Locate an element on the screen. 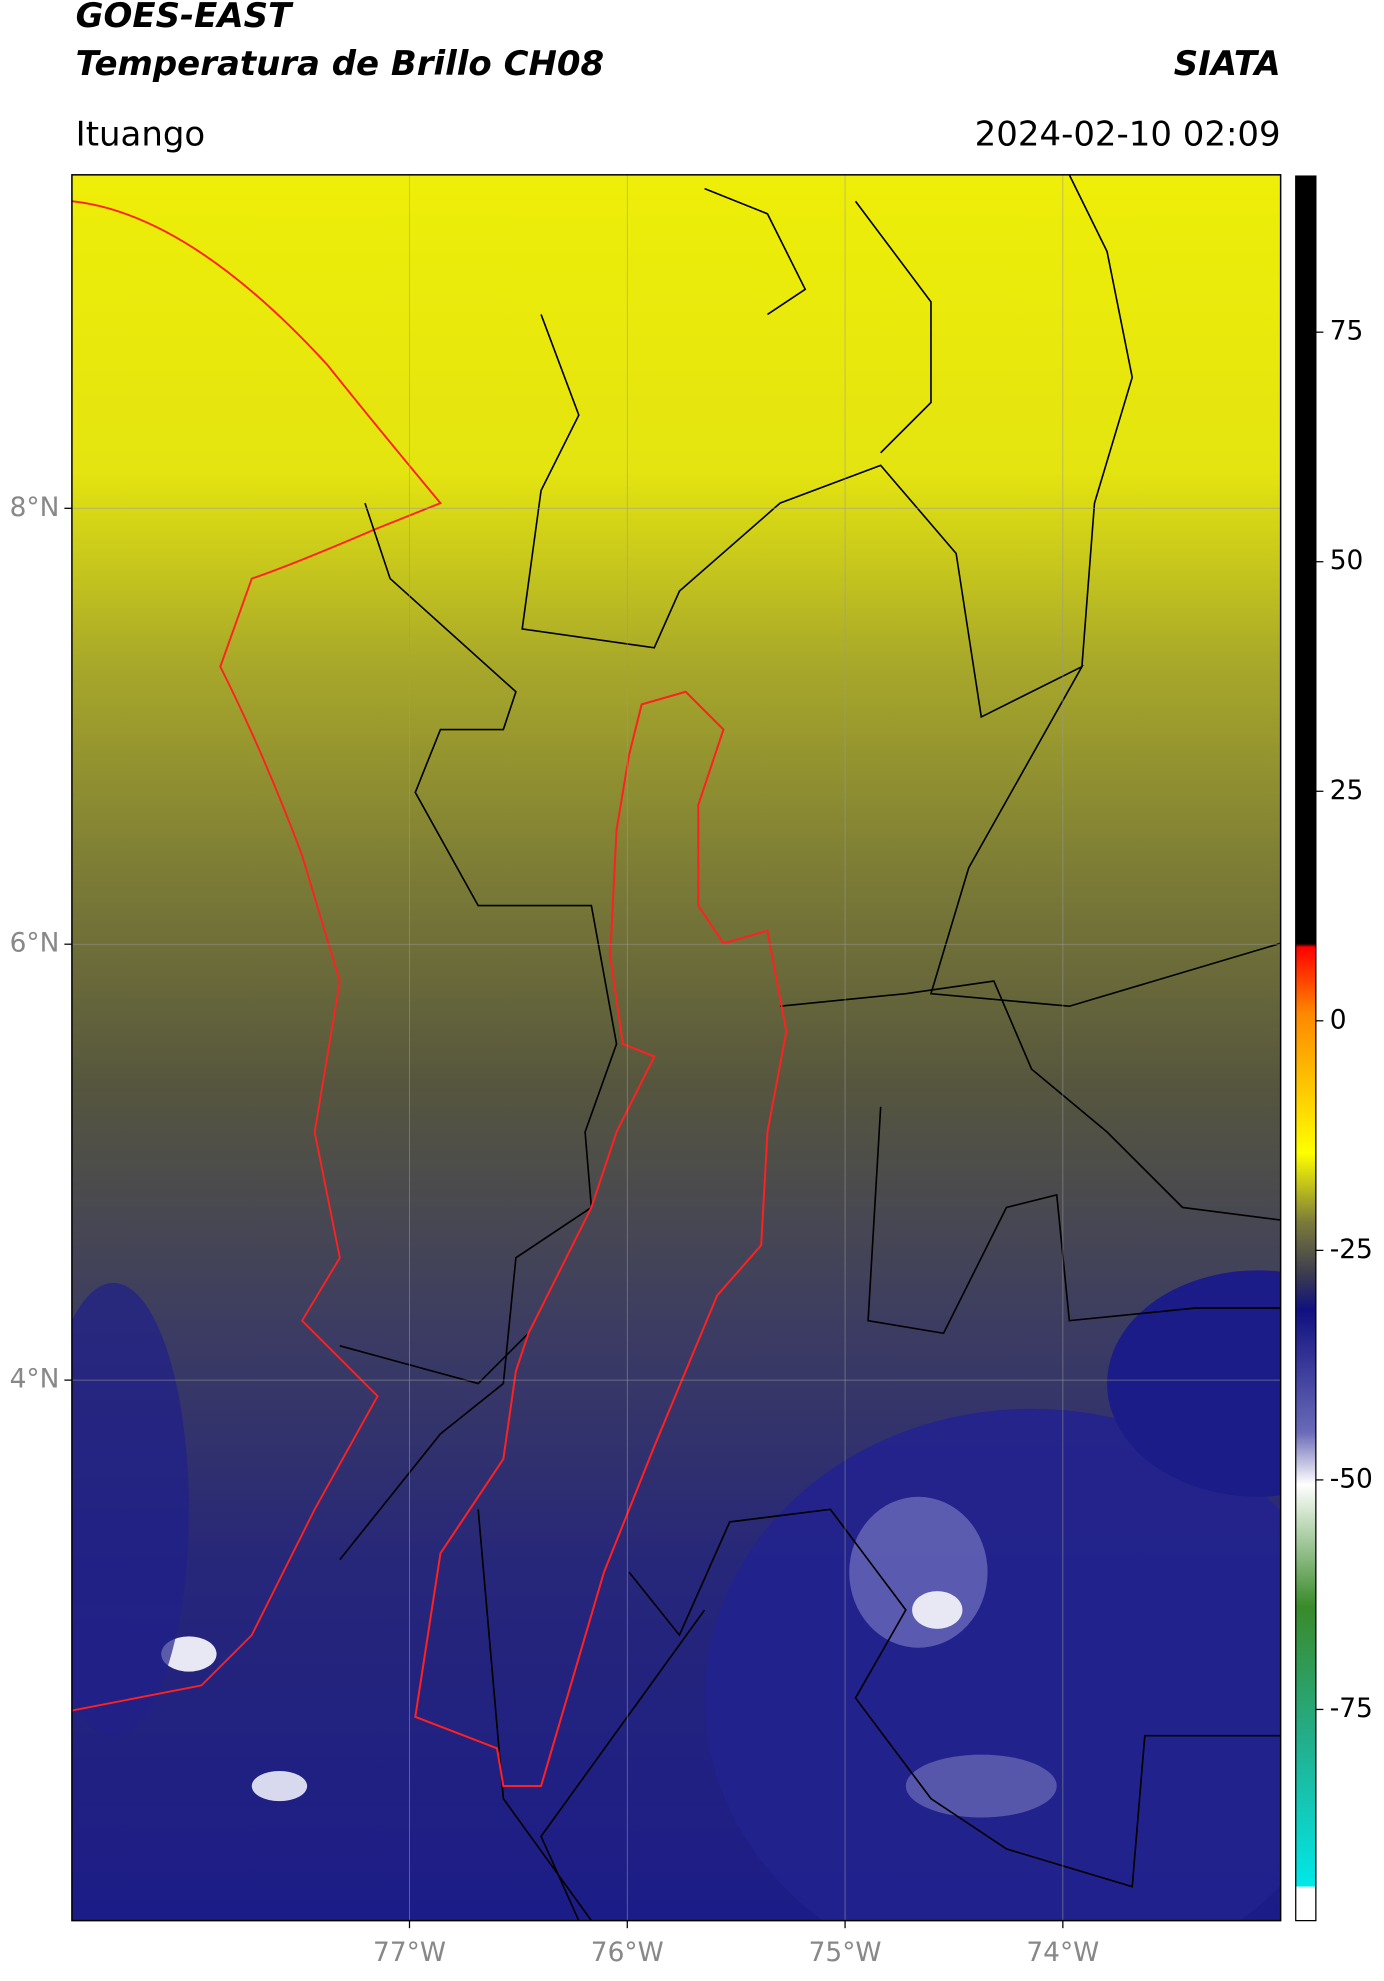  colorbar-tick-label: 50 is located at coordinates (1347, 560).